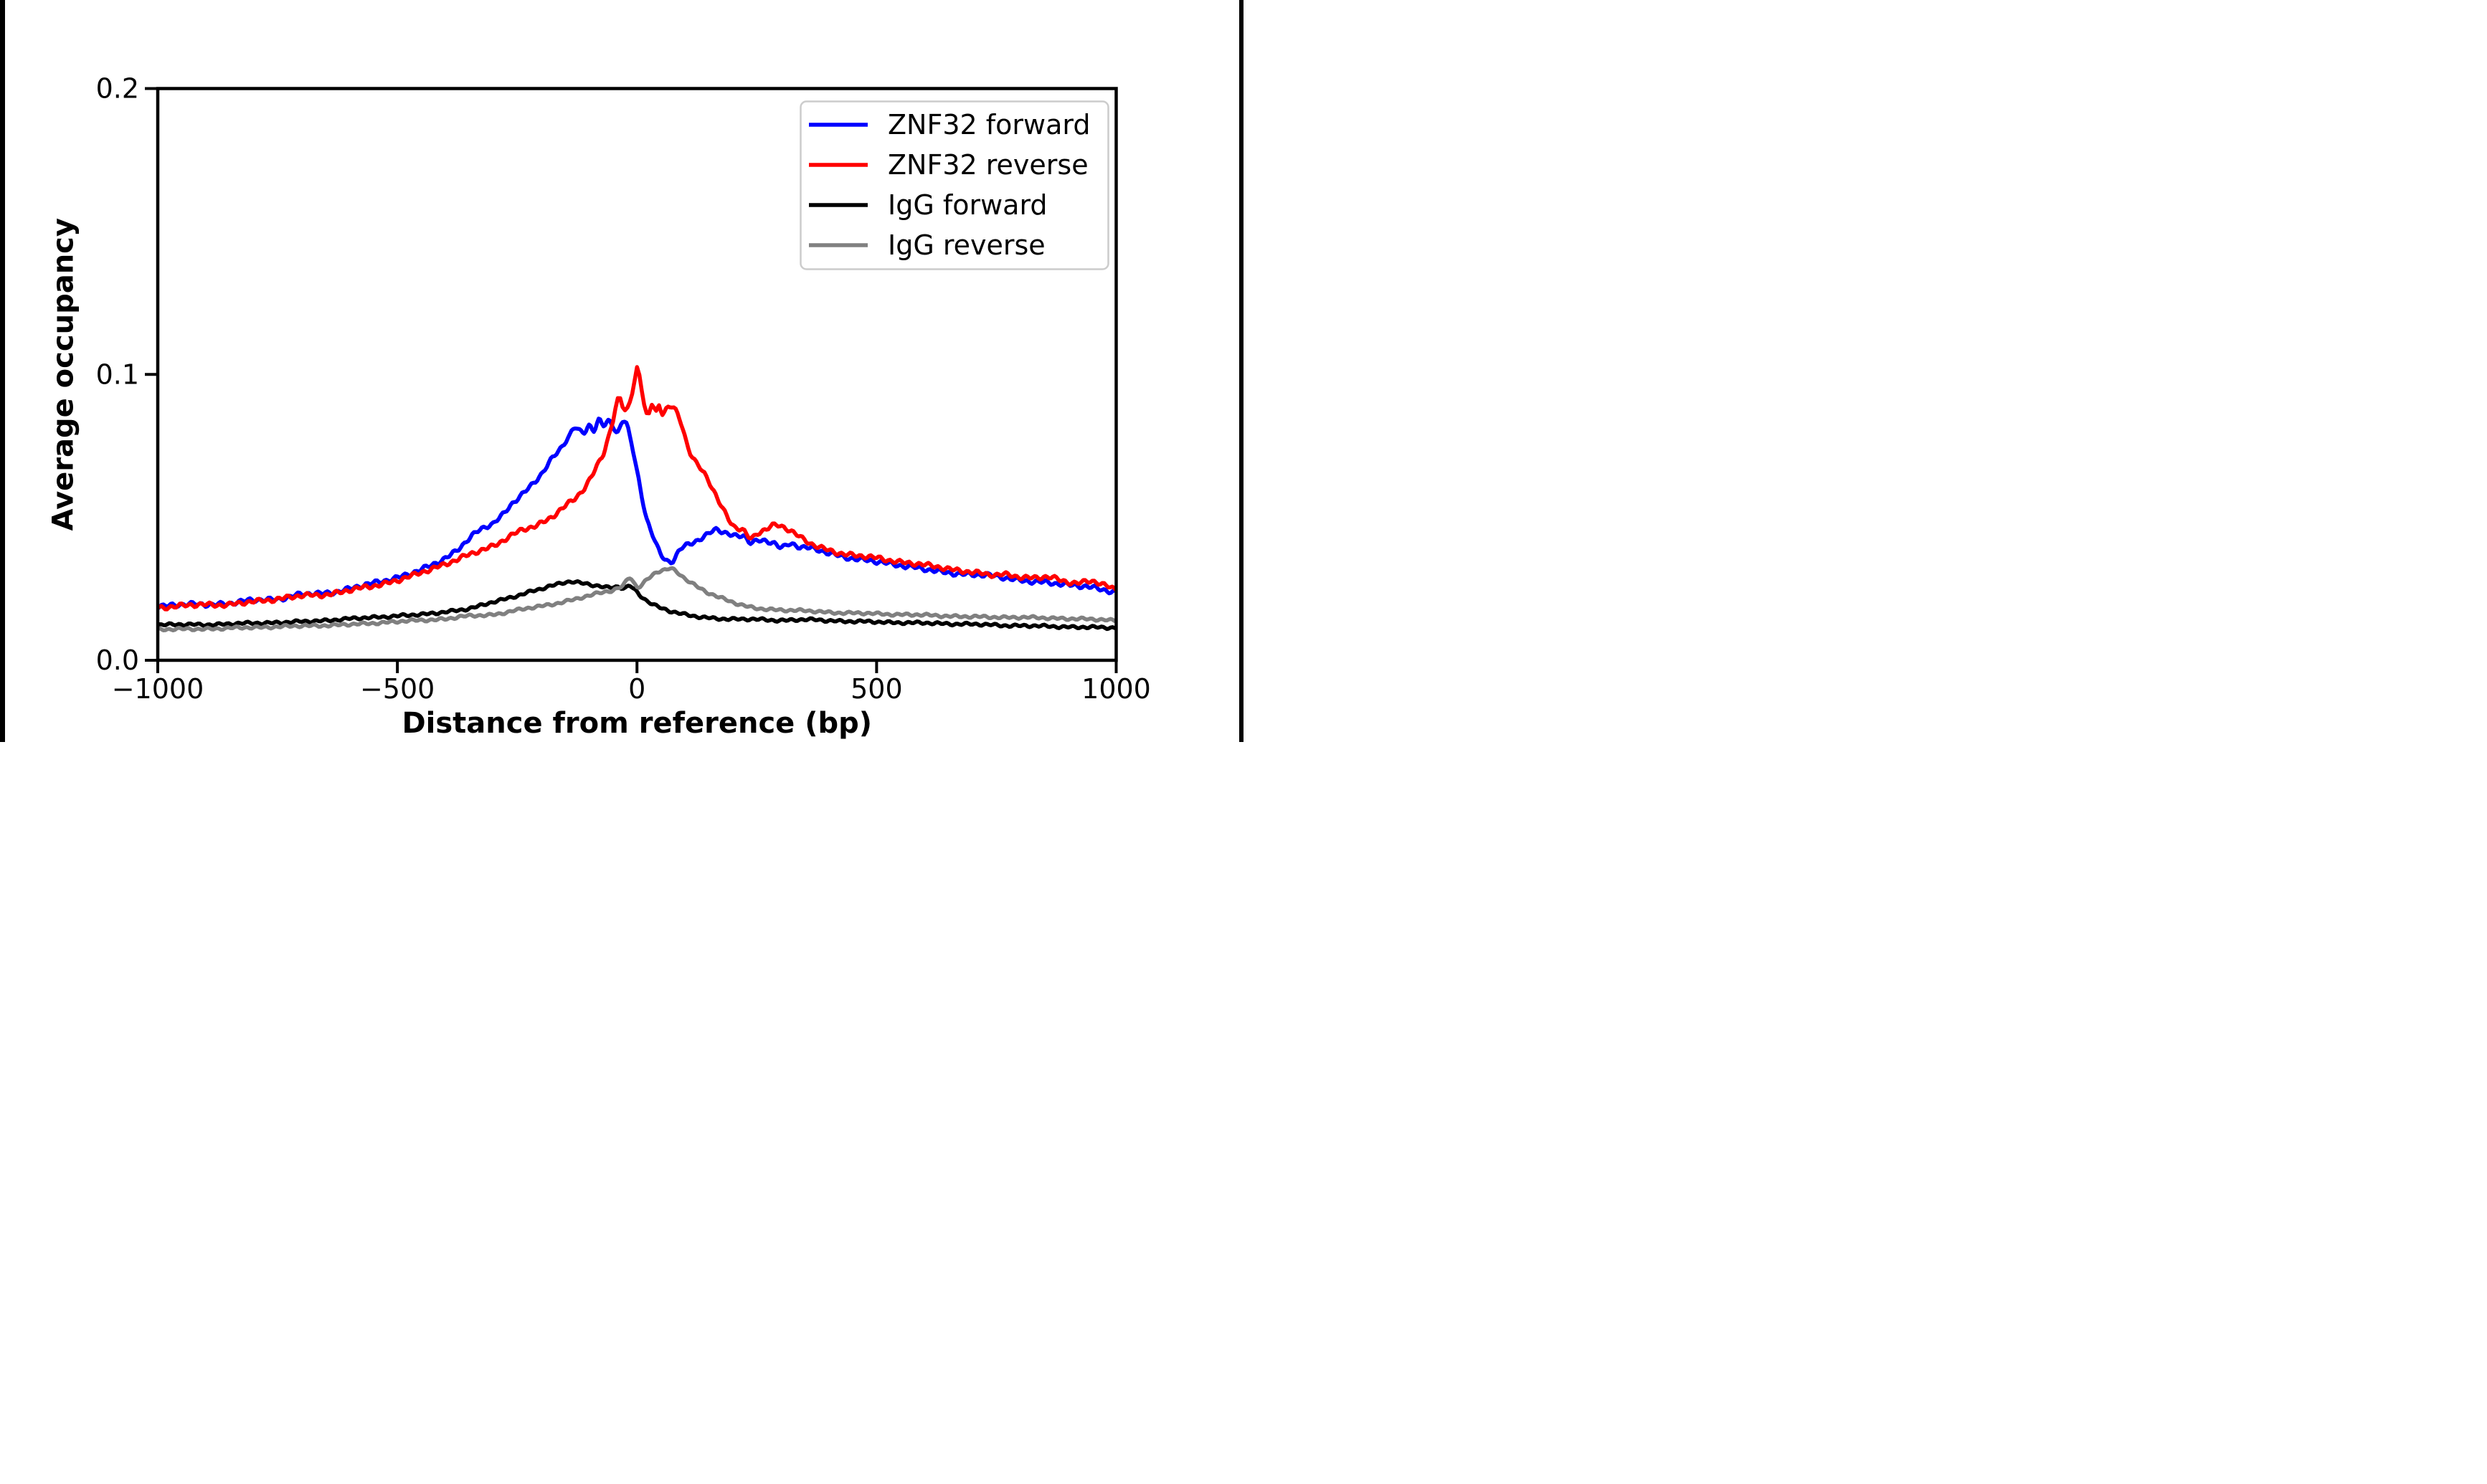  I want to click on x-tick-label: 1000, so click(1116, 689).